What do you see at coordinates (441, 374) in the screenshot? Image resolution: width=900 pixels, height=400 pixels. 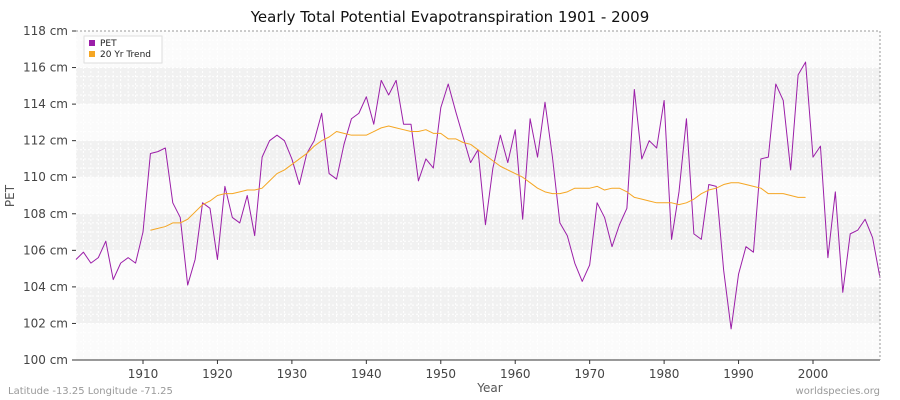 I see `x-tick-label: 1950` at bounding box center [441, 374].